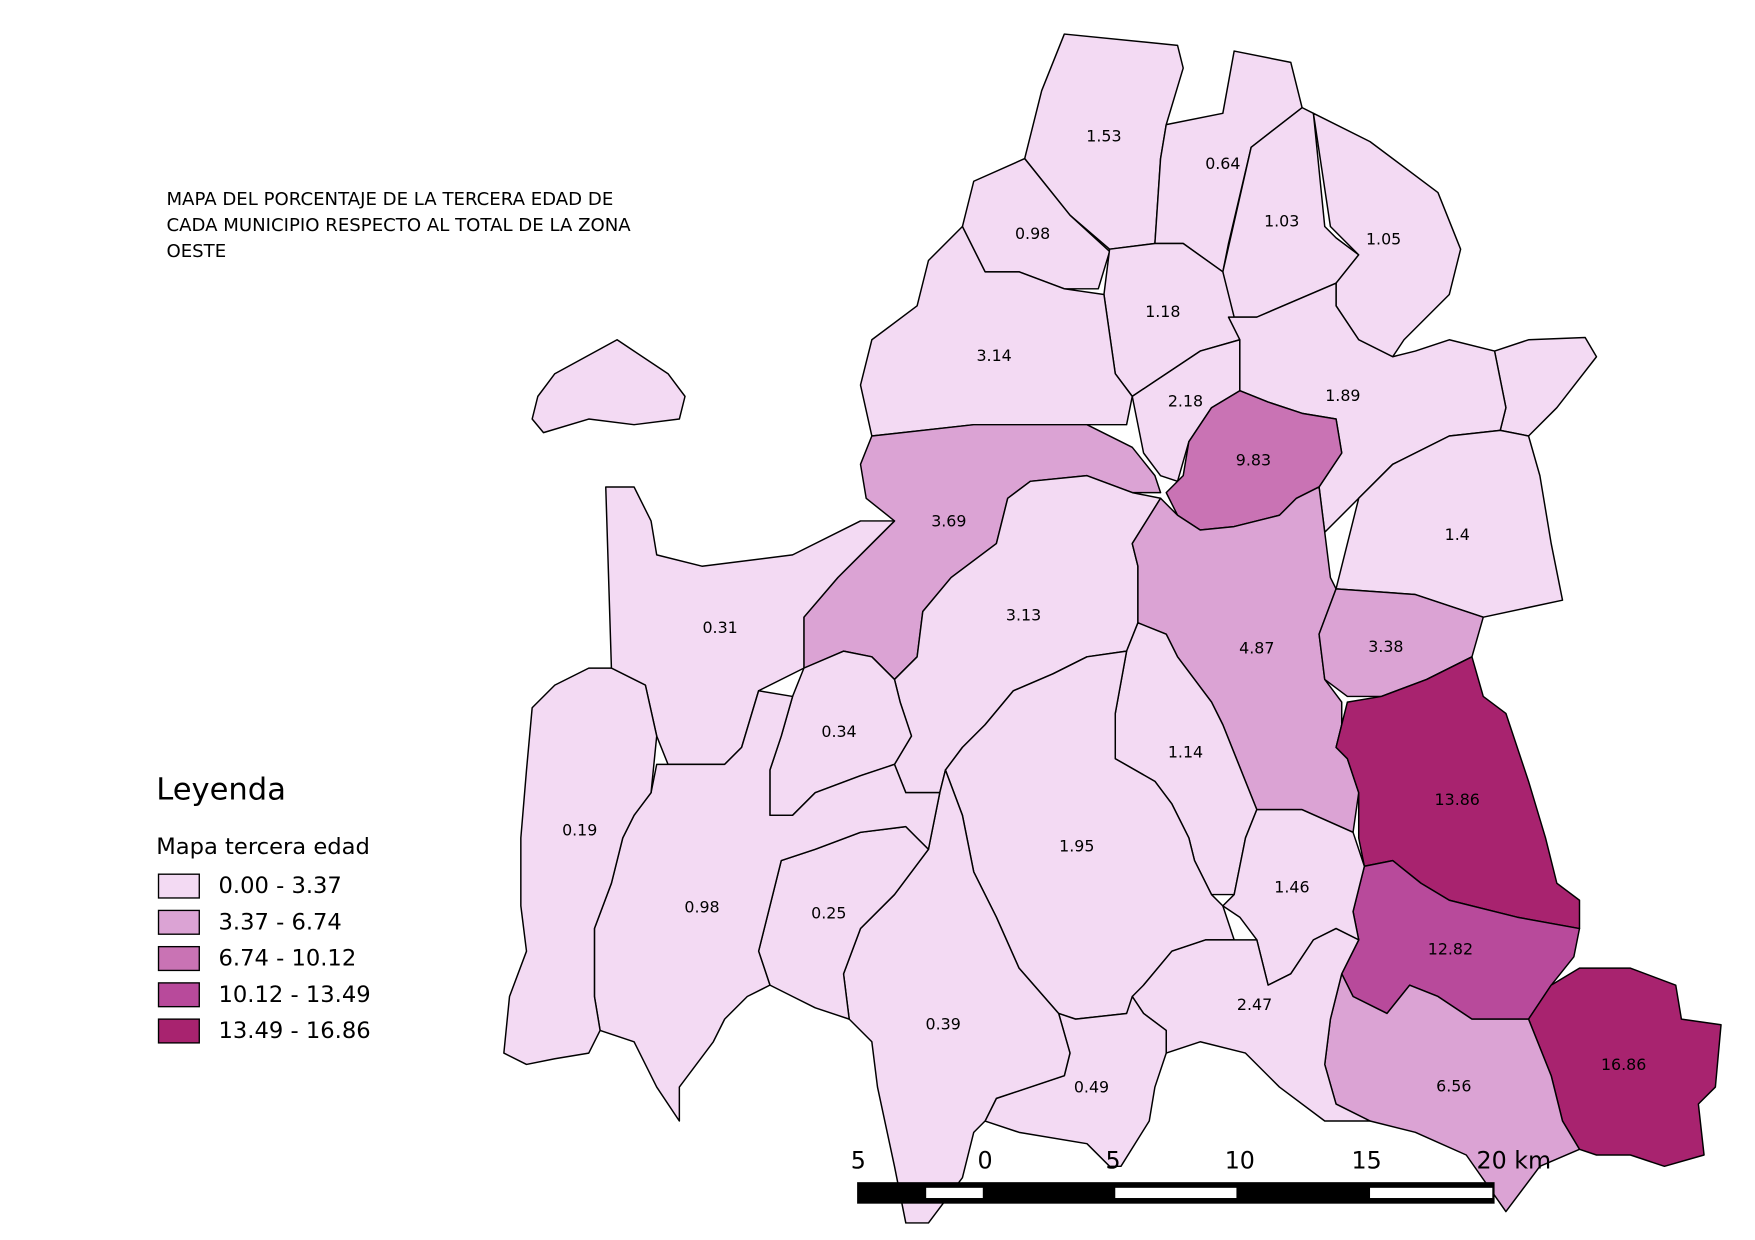  What do you see at coordinates (1291, 886) in the screenshot?
I see `region-label: 1.46` at bounding box center [1291, 886].